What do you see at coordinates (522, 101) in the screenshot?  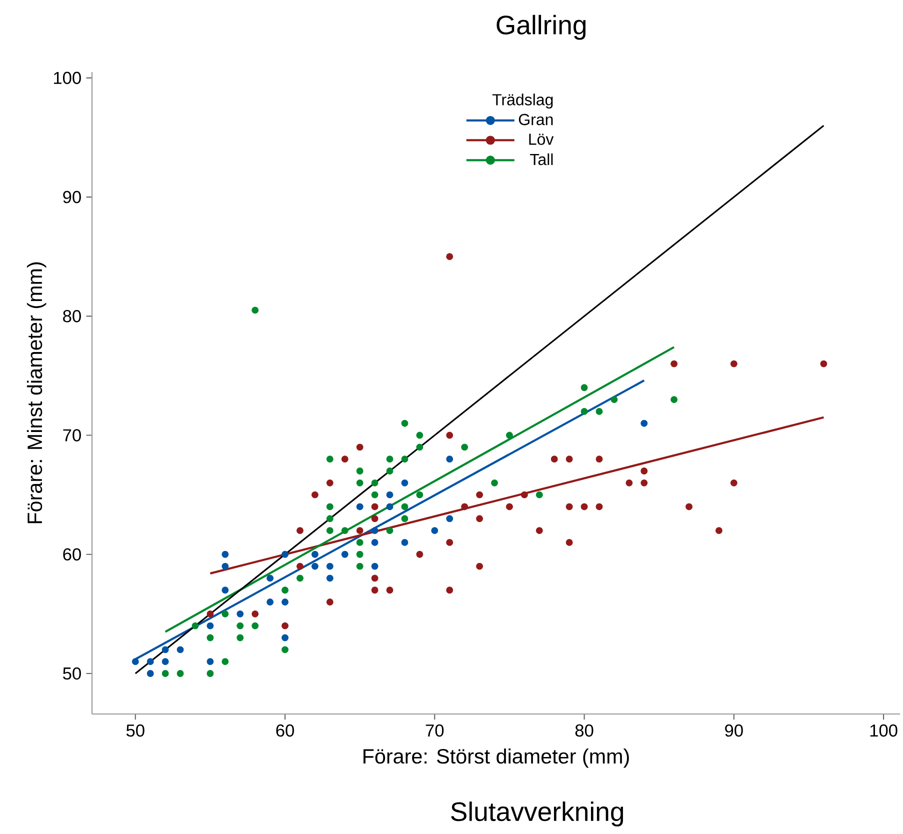 I see `legend-title: Trädslag` at bounding box center [522, 101].